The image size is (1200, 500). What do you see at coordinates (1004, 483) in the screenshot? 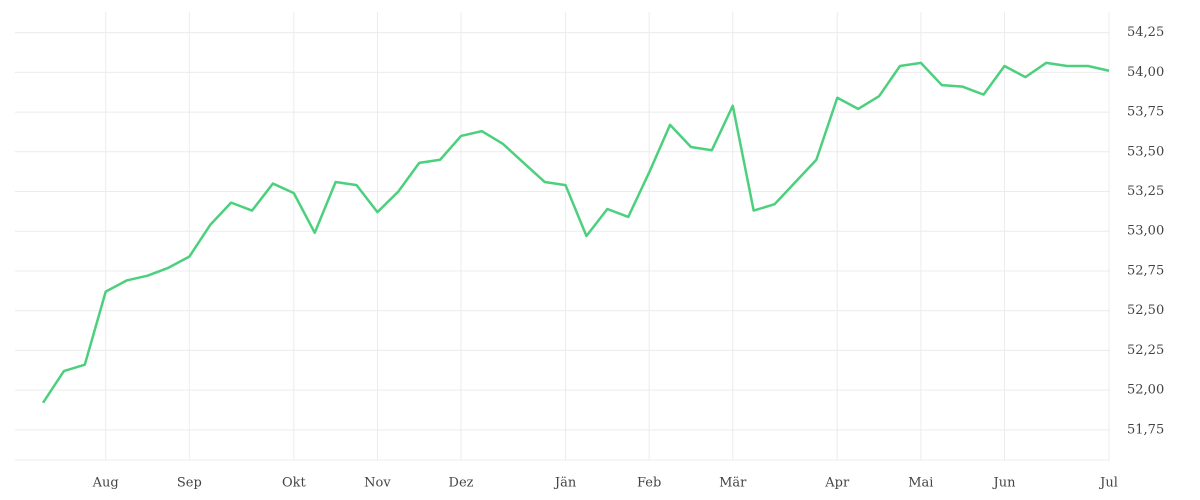
I see `x-tick-label: Jun` at bounding box center [1004, 483].